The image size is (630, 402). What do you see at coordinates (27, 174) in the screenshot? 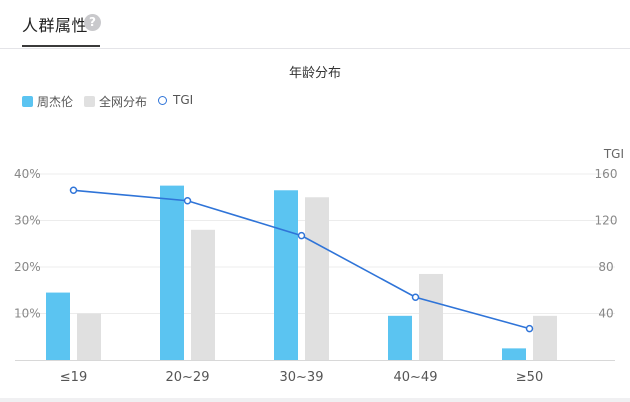
I see `left-axis-tick-label: 40%` at bounding box center [27, 174].